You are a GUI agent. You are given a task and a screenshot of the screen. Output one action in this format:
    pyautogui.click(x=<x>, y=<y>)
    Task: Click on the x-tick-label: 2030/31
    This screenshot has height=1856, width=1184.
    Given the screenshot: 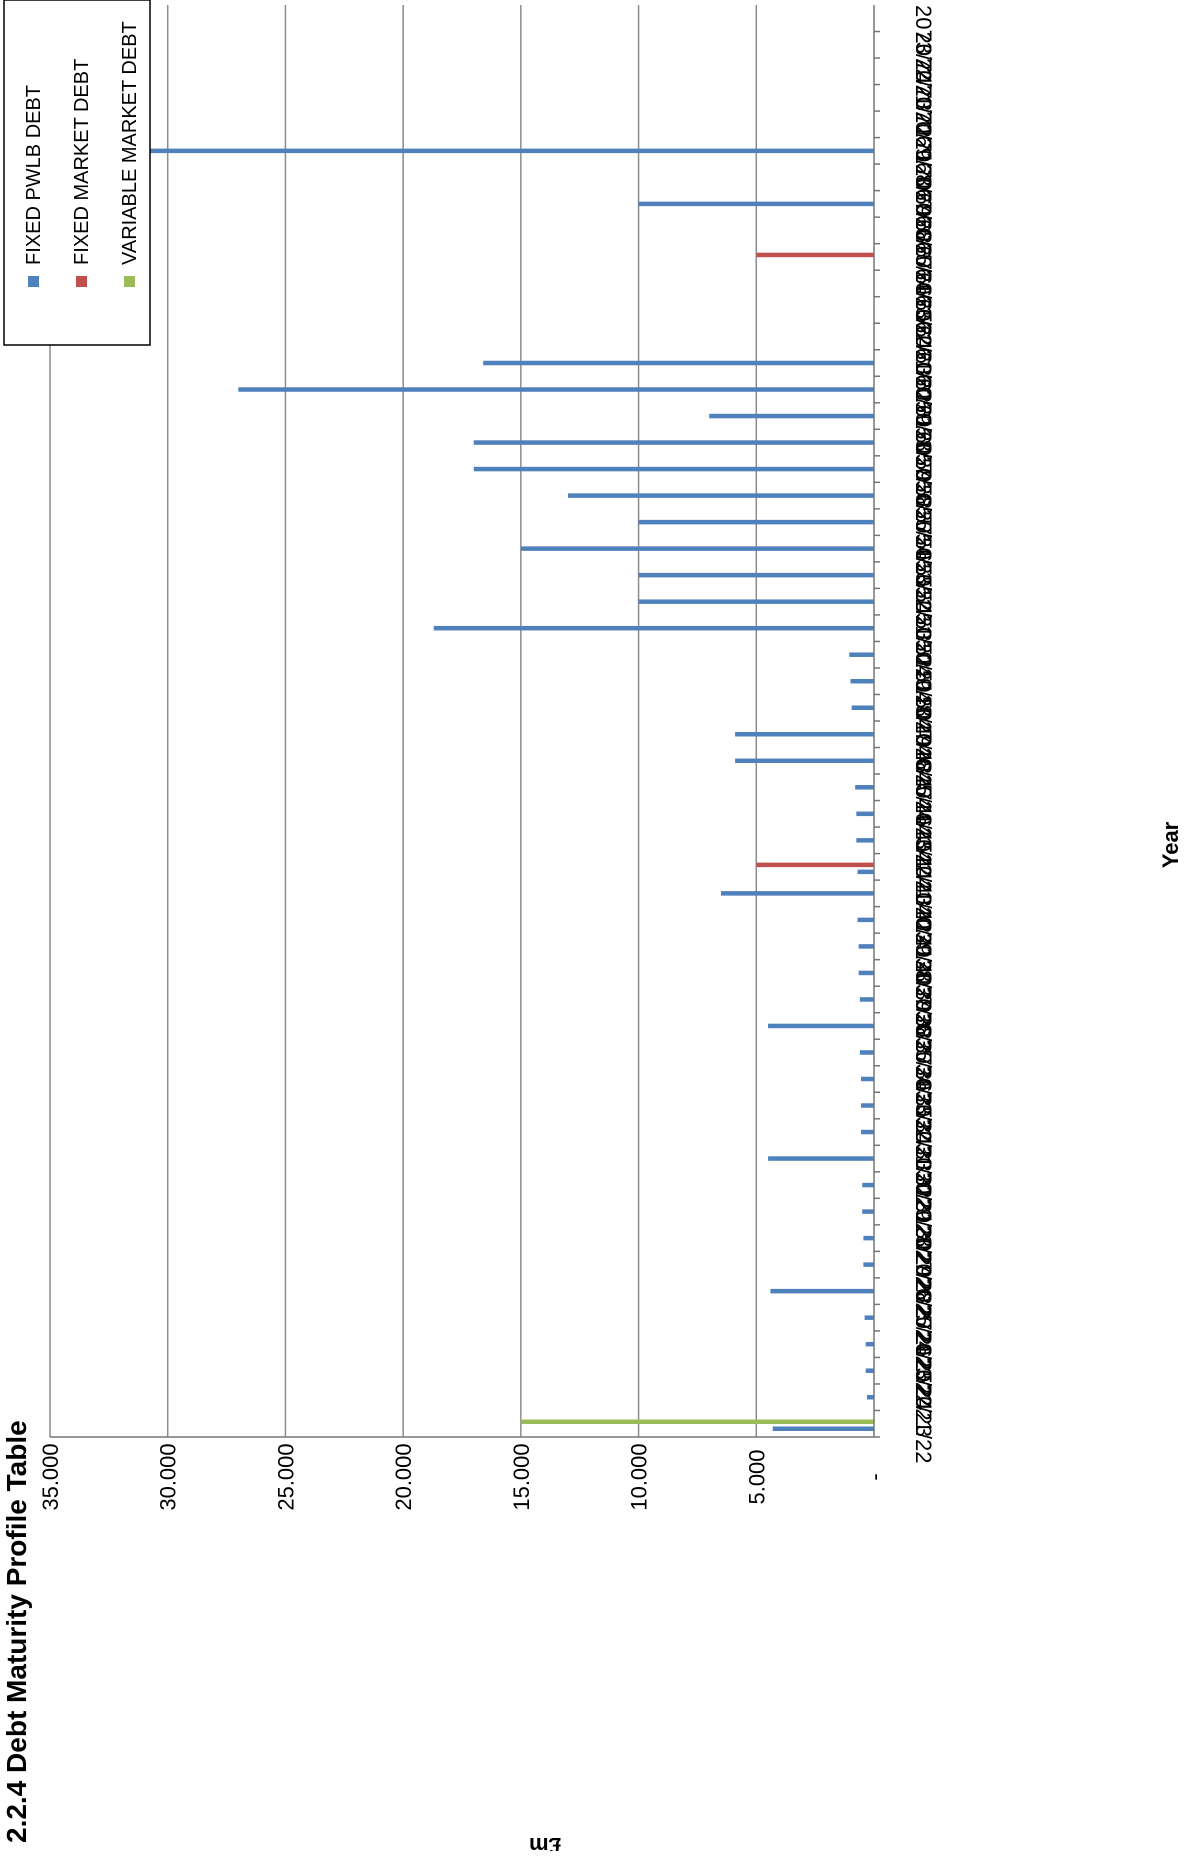 What is the action you would take?
    pyautogui.click(x=923, y=1185)
    